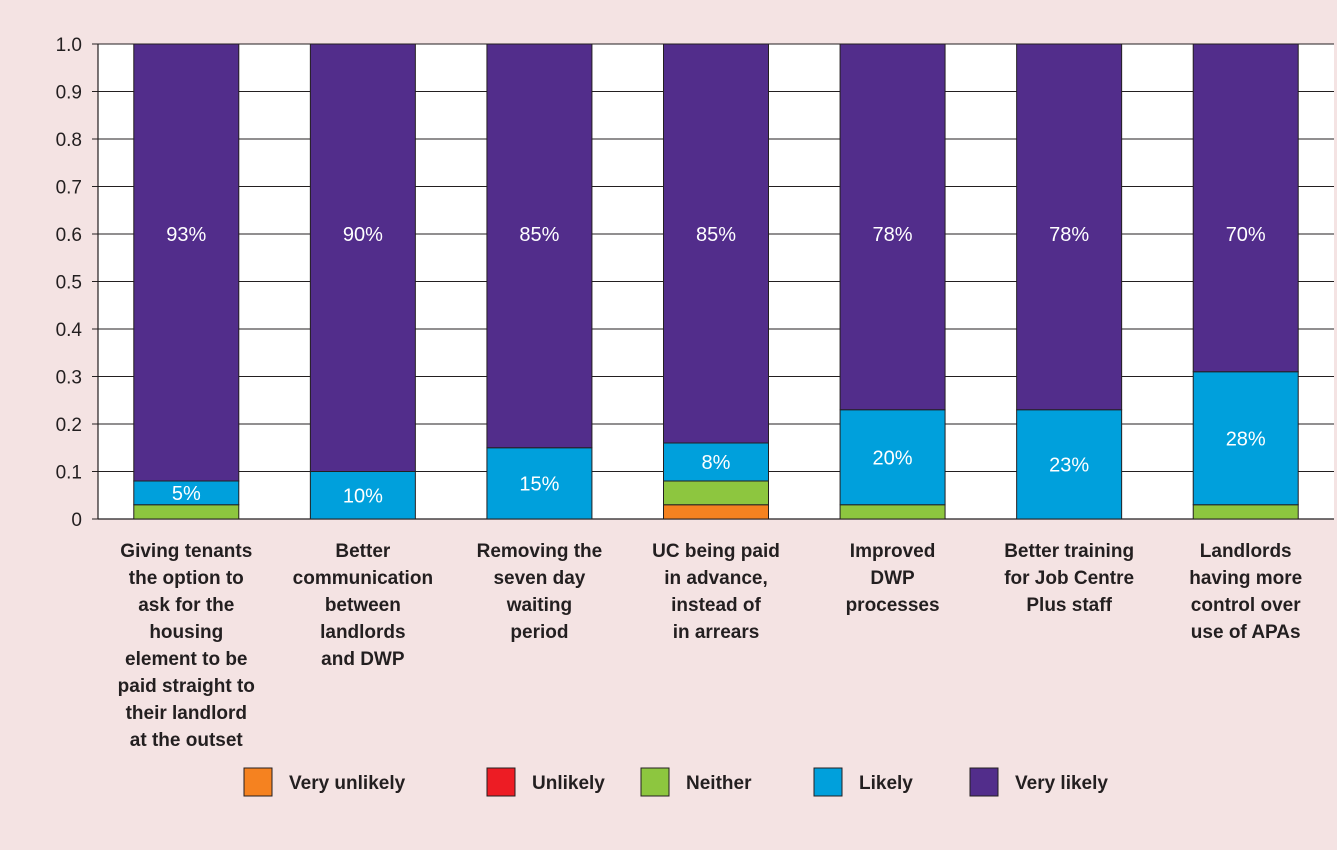 This screenshot has width=1337, height=850. I want to click on y-tick-label: 1.0, so click(69, 45).